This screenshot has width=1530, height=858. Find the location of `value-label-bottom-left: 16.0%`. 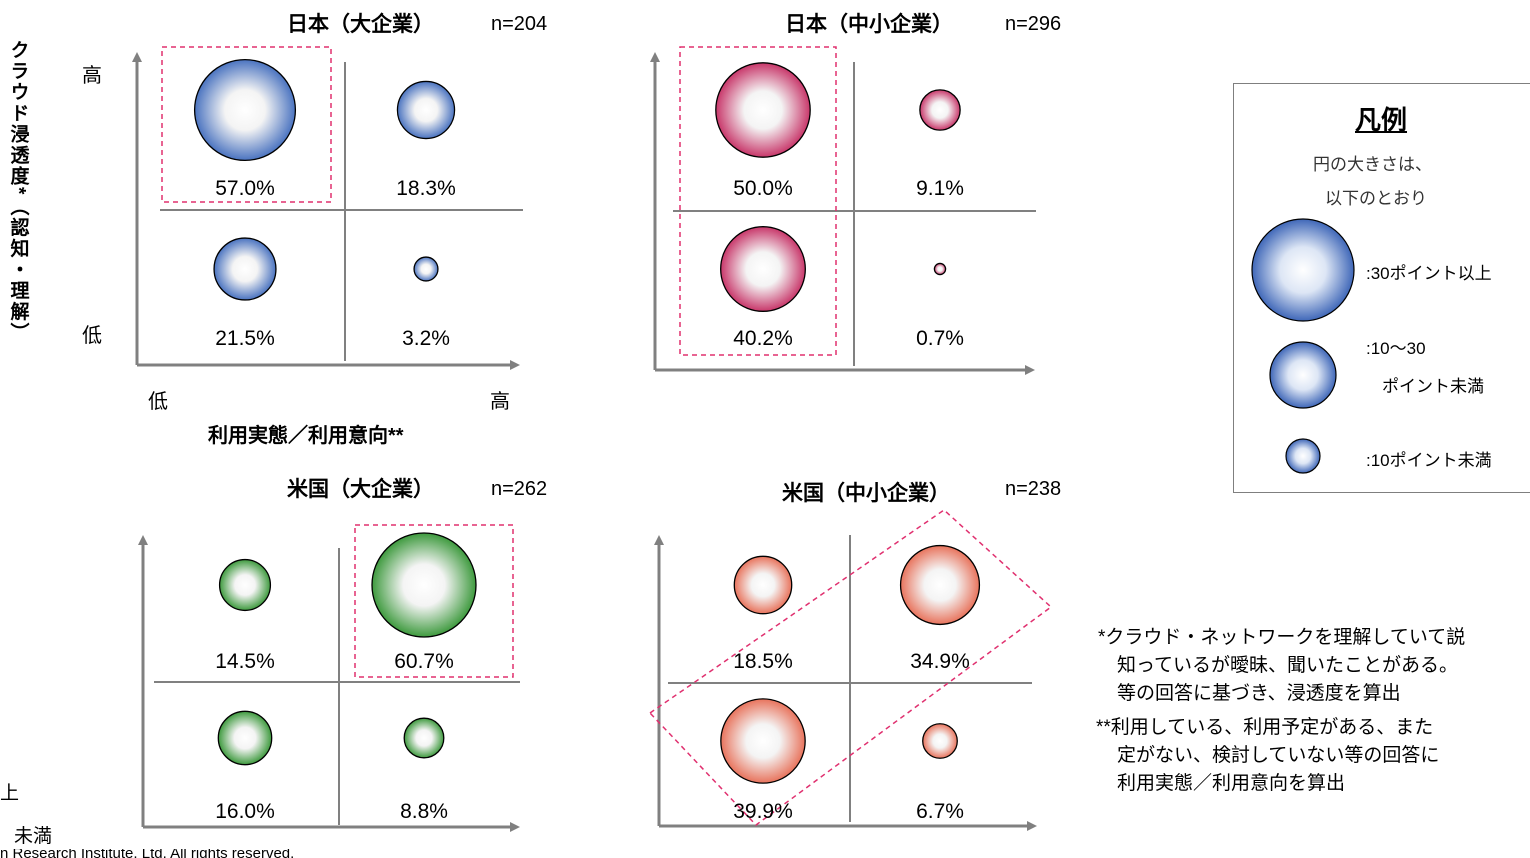

value-label-bottom-left: 16.0% is located at coordinates (245, 811).